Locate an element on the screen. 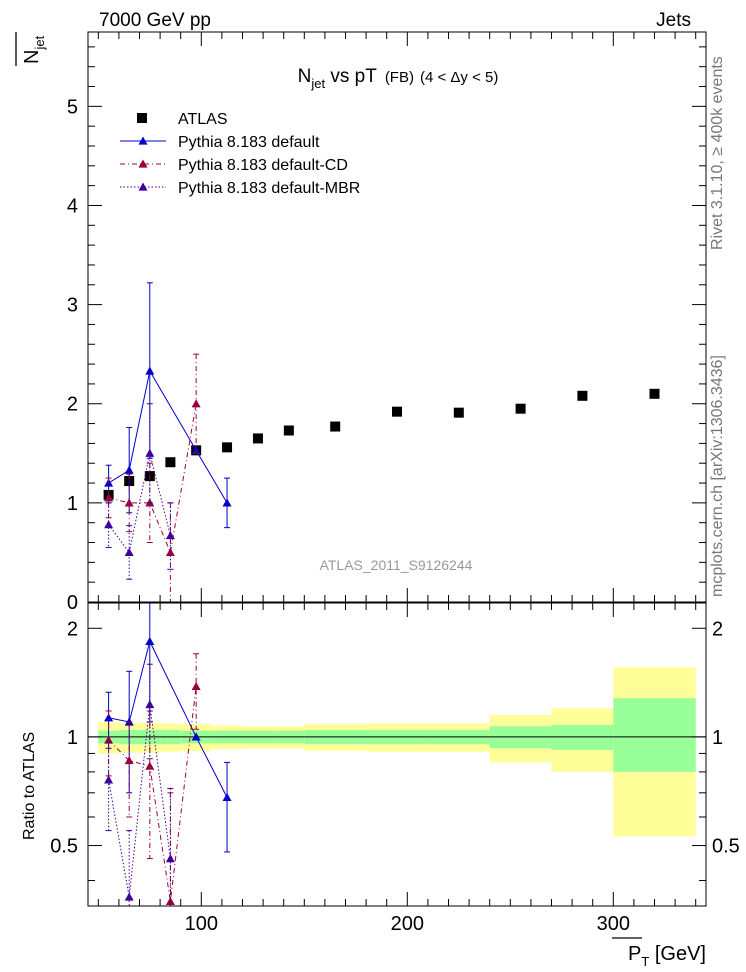 The width and height of the screenshot is (746, 972). svg-text: Njet is located at coordinates (34, 49).